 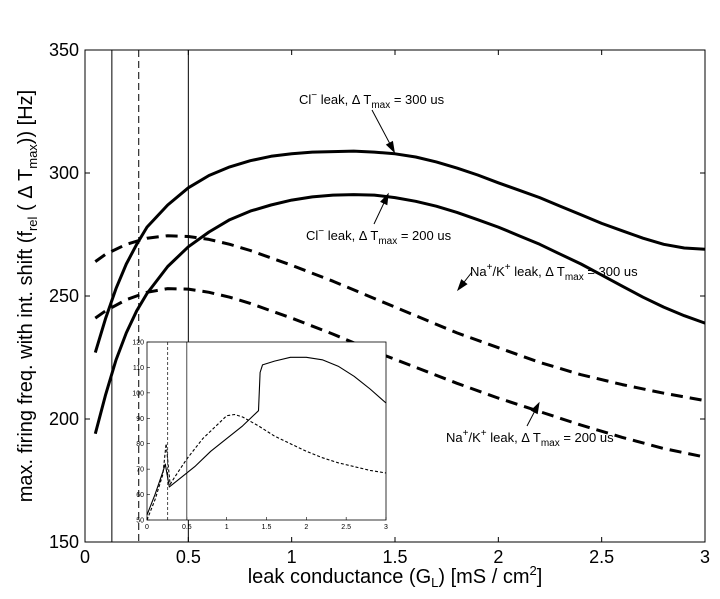 I want to click on annotation-label-1: Cl− leak, Δ Tmax = 200 us, so click(x=379, y=236).